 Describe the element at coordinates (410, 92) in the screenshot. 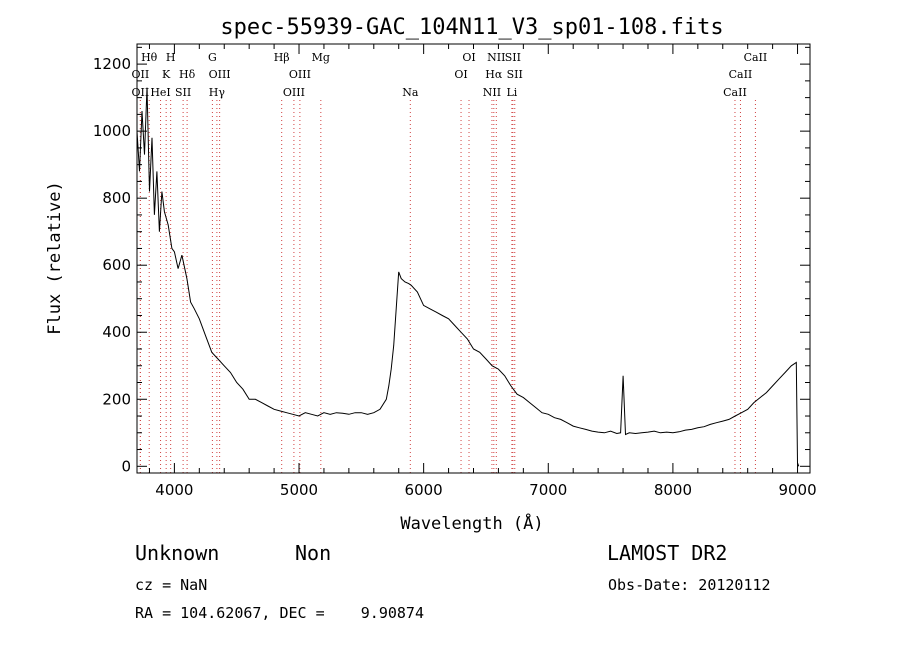

I see `spectral-line-label: Na` at that location.